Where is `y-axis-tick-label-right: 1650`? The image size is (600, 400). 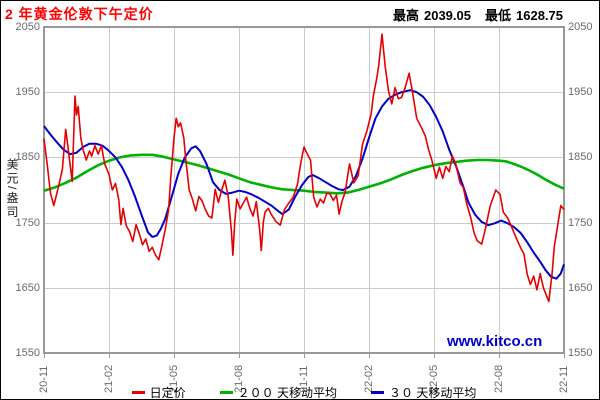
y-axis-tick-label-right: 1650 is located at coordinates (580, 287).